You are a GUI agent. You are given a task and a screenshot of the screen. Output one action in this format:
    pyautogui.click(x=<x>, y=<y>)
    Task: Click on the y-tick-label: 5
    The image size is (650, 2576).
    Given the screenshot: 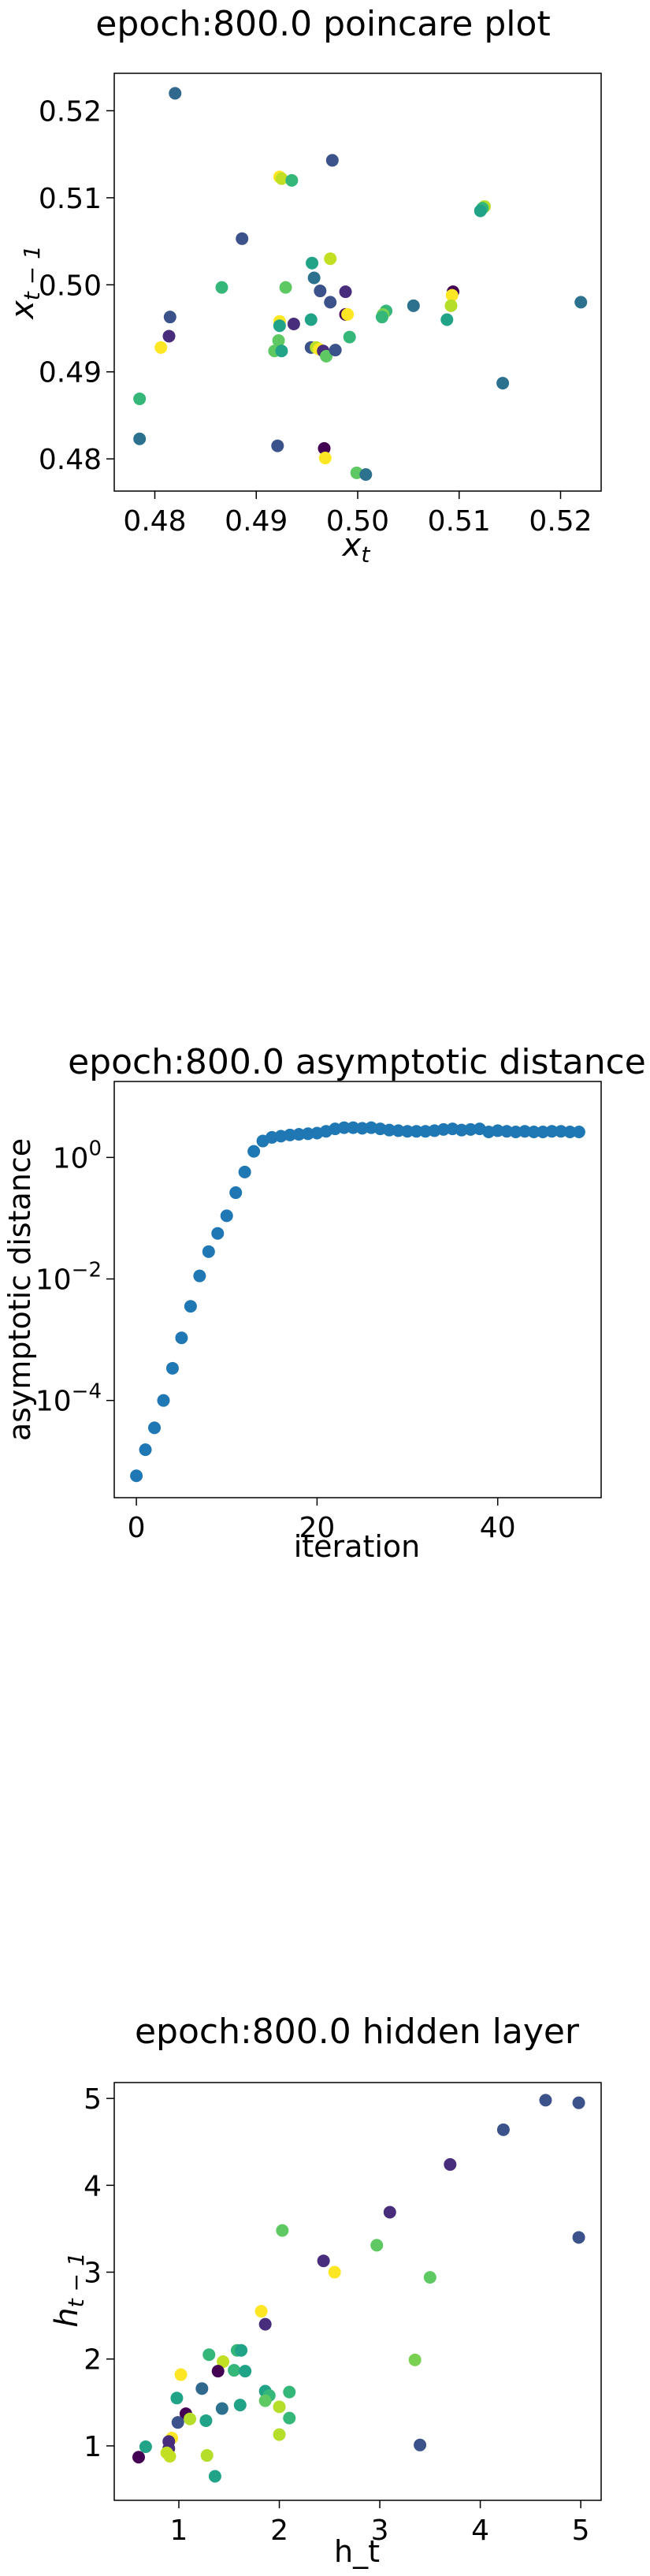 What is the action you would take?
    pyautogui.click(x=93, y=2099)
    